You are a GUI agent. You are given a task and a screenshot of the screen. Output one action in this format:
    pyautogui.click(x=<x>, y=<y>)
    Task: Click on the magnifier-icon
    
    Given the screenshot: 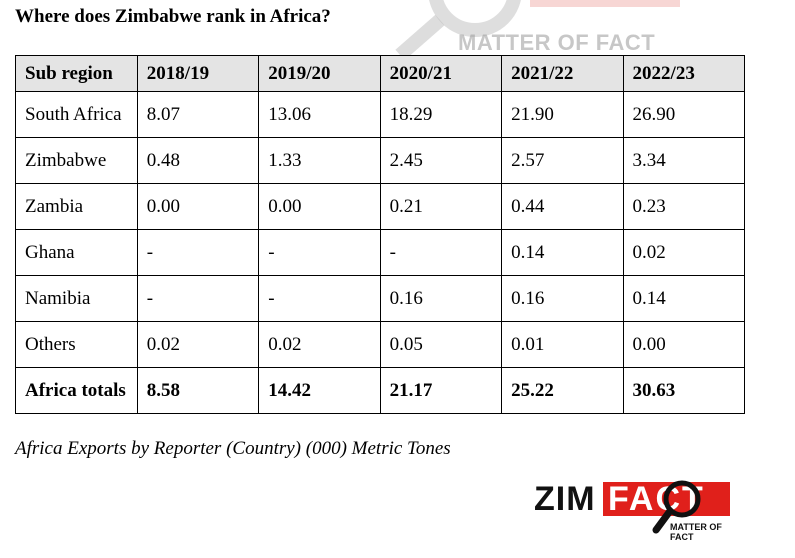 What is the action you would take?
    pyautogui.click(x=676, y=507)
    